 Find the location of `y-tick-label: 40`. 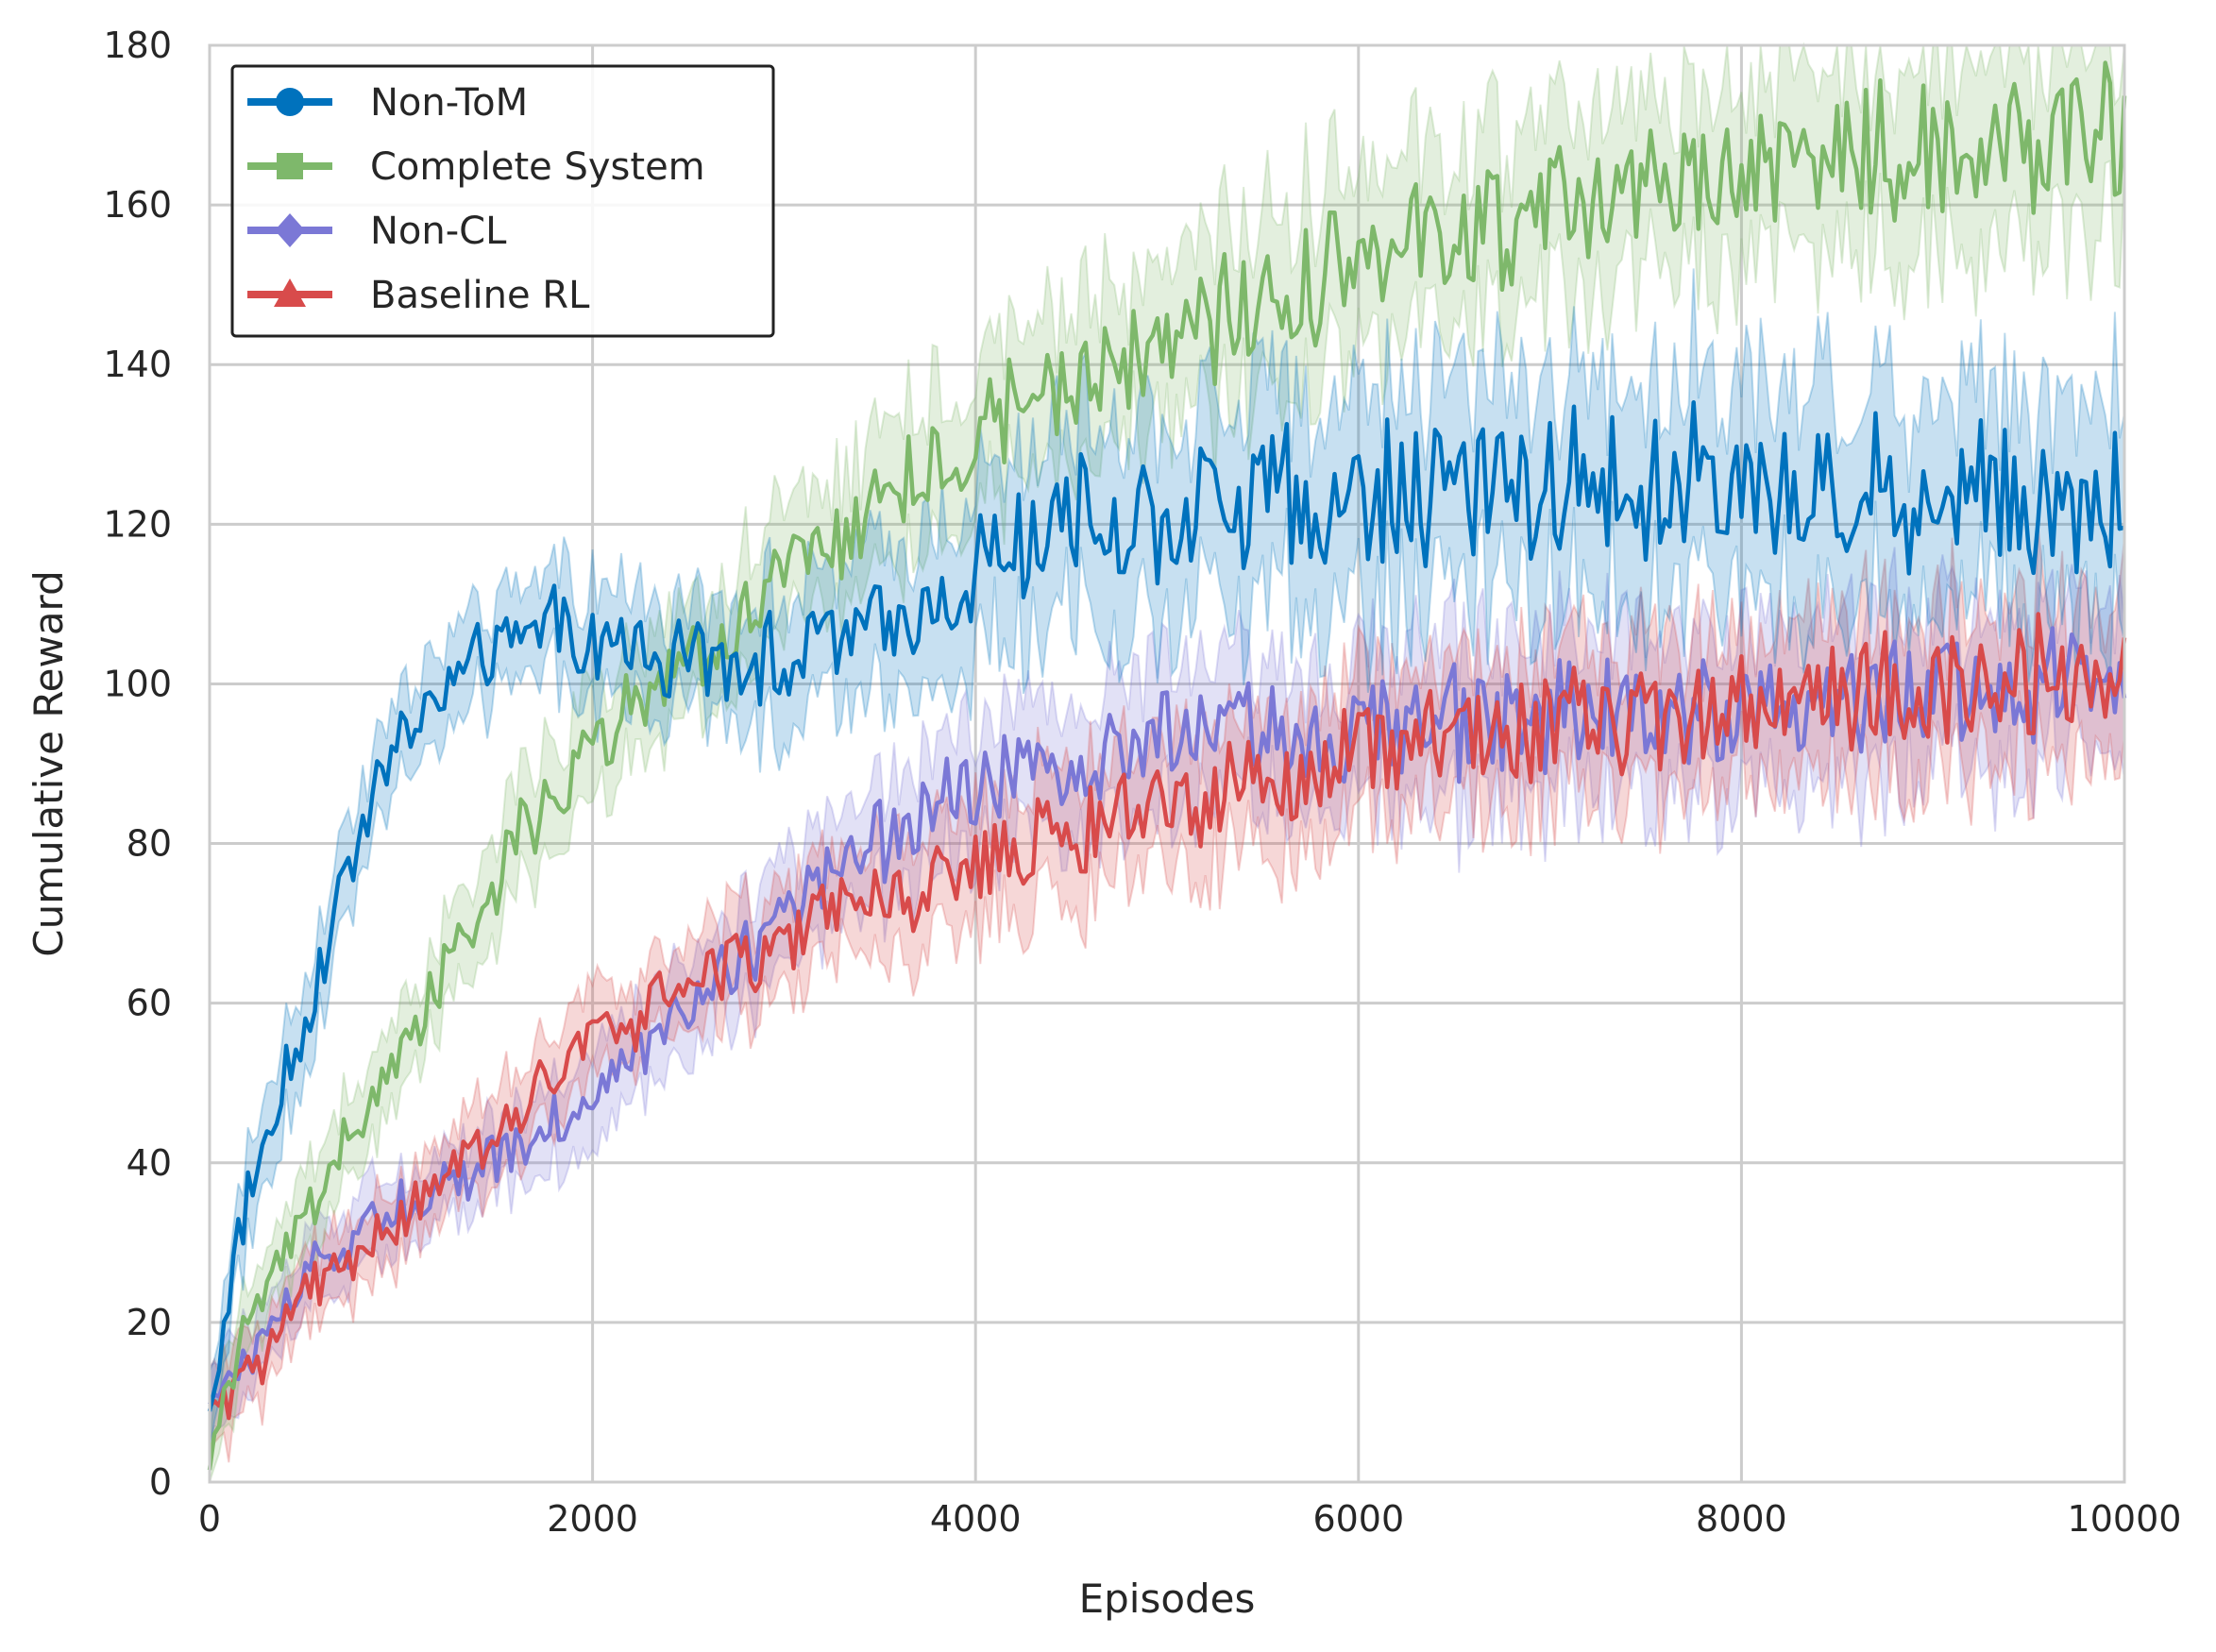

y-tick-label: 40 is located at coordinates (149, 1163).